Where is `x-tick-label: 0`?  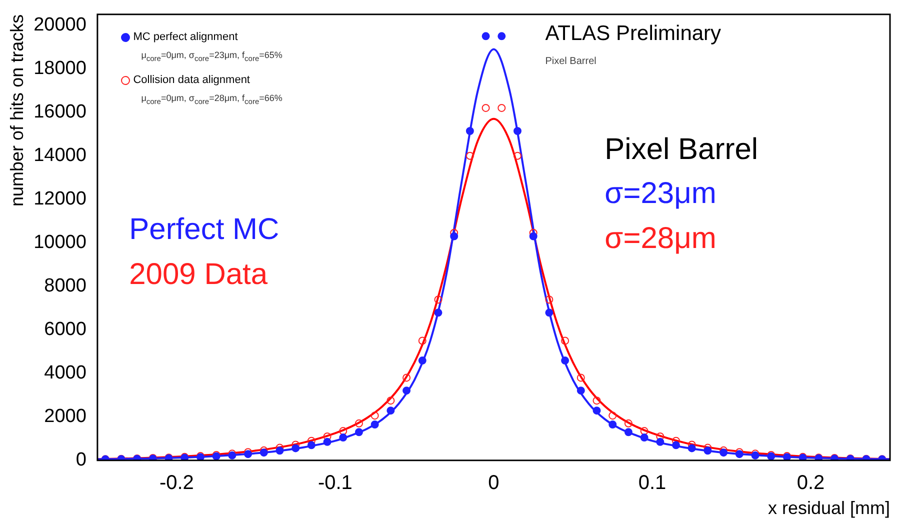 x-tick-label: 0 is located at coordinates (494, 483).